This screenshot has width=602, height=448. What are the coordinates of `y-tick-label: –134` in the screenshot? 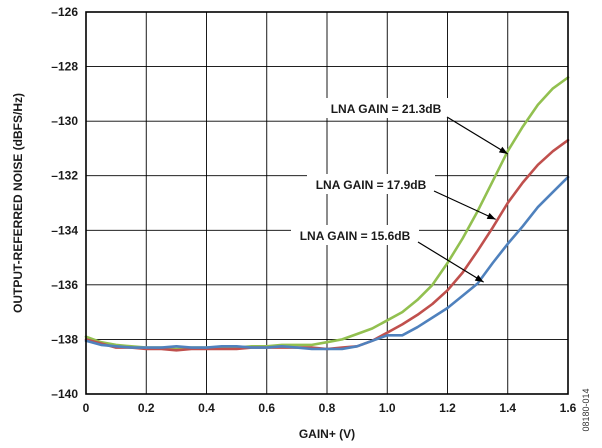 It's located at (64, 230).